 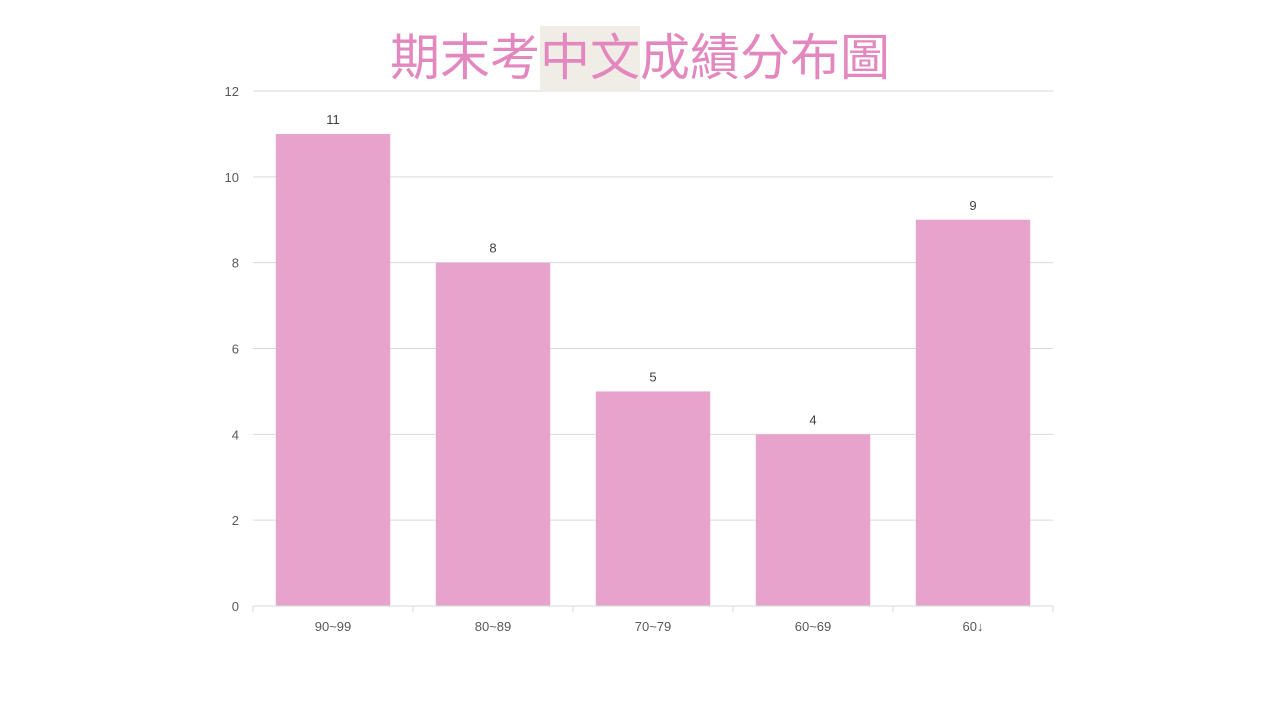 What do you see at coordinates (492, 248) in the screenshot?
I see `data-label: 8` at bounding box center [492, 248].